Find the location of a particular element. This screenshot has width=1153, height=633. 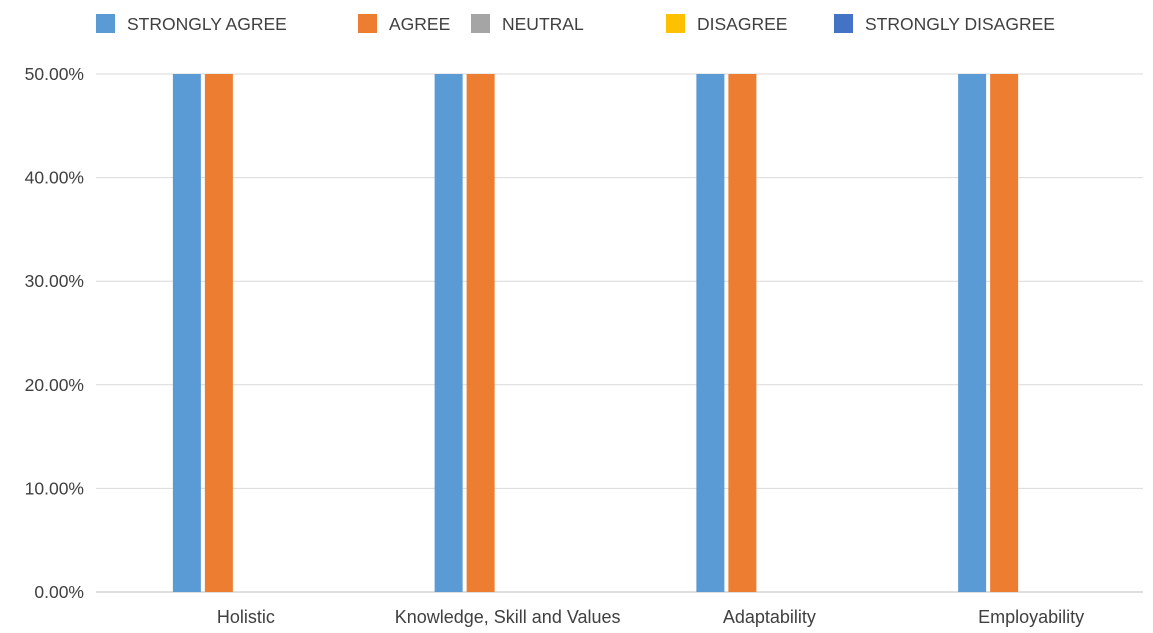

y-tick-label: 40.00% is located at coordinates (54, 178).